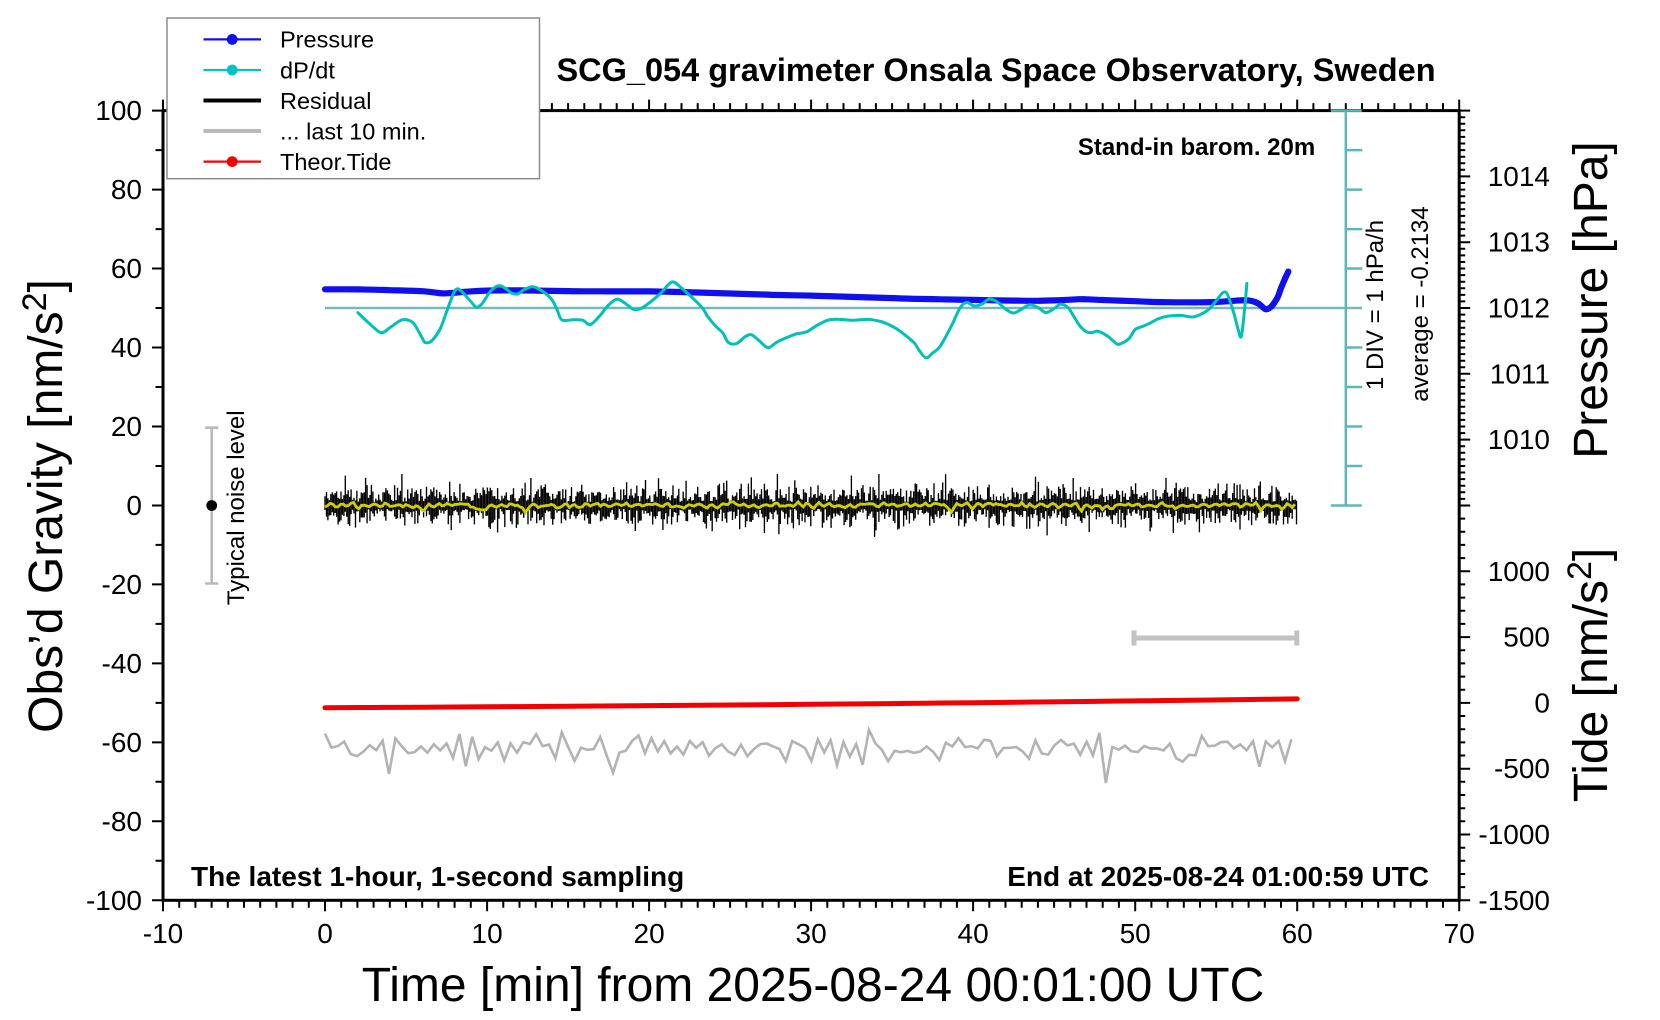  What do you see at coordinates (1514, 900) in the screenshot?
I see `svg-text: -1500` at bounding box center [1514, 900].